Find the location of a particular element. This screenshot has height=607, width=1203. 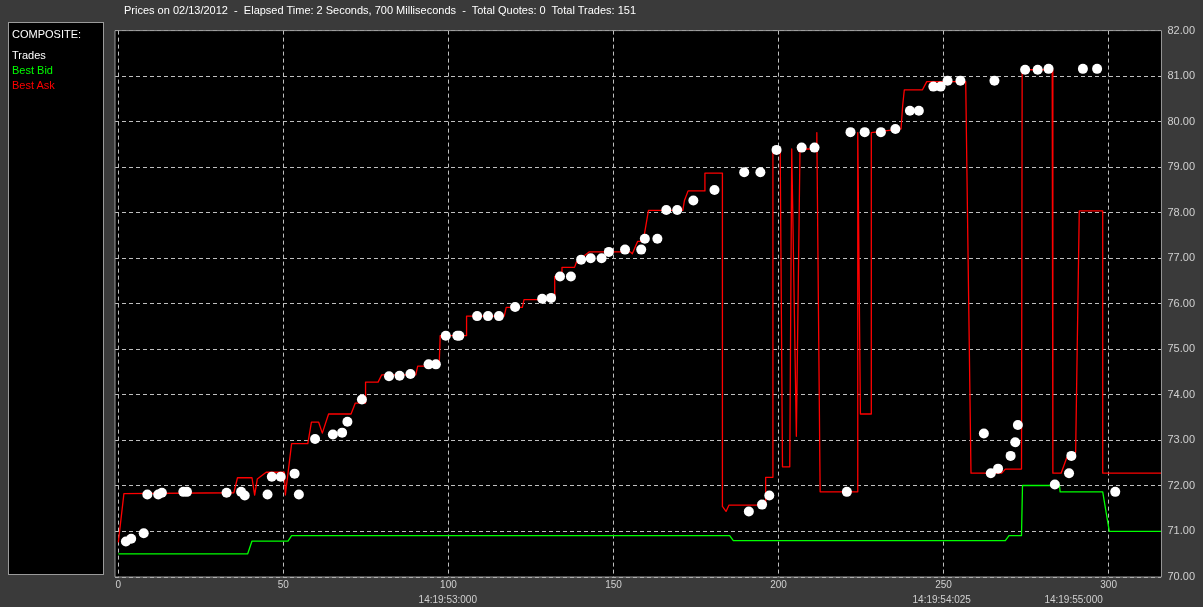

y-tick-label: 79.00 is located at coordinates (1181, 166).